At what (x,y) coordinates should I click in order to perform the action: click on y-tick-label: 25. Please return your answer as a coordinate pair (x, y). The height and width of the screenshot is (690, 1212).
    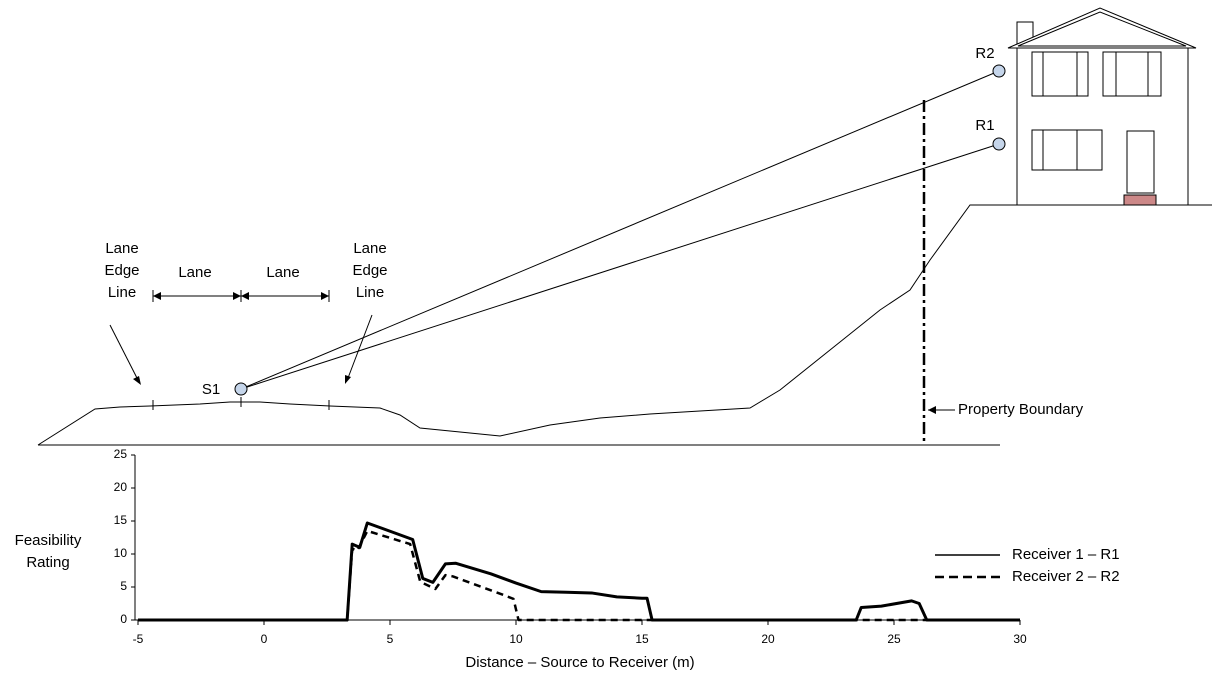
    Looking at the image, I should click on (121, 454).